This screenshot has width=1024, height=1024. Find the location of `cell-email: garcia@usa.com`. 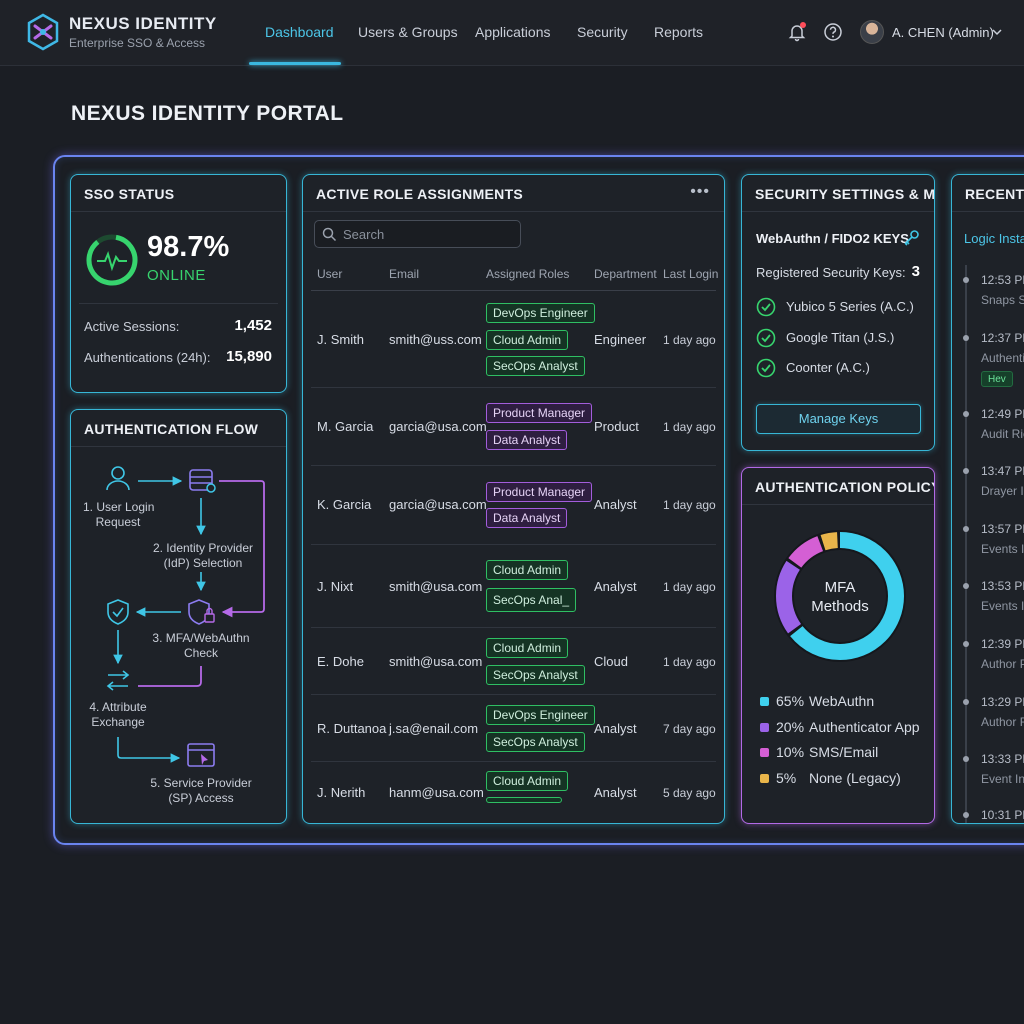

cell-email: garcia@usa.com is located at coordinates (438, 426).